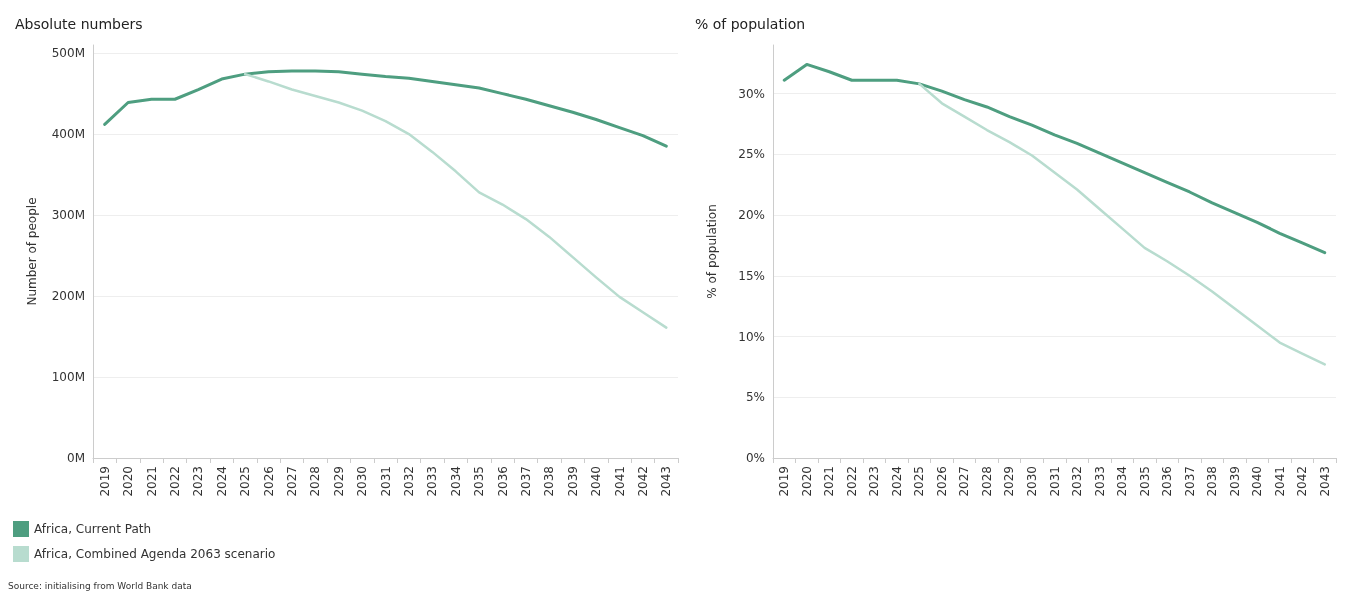 The width and height of the screenshot is (1354, 592). What do you see at coordinates (32, 251) in the screenshot?
I see `y-axis-title: Number of people` at bounding box center [32, 251].